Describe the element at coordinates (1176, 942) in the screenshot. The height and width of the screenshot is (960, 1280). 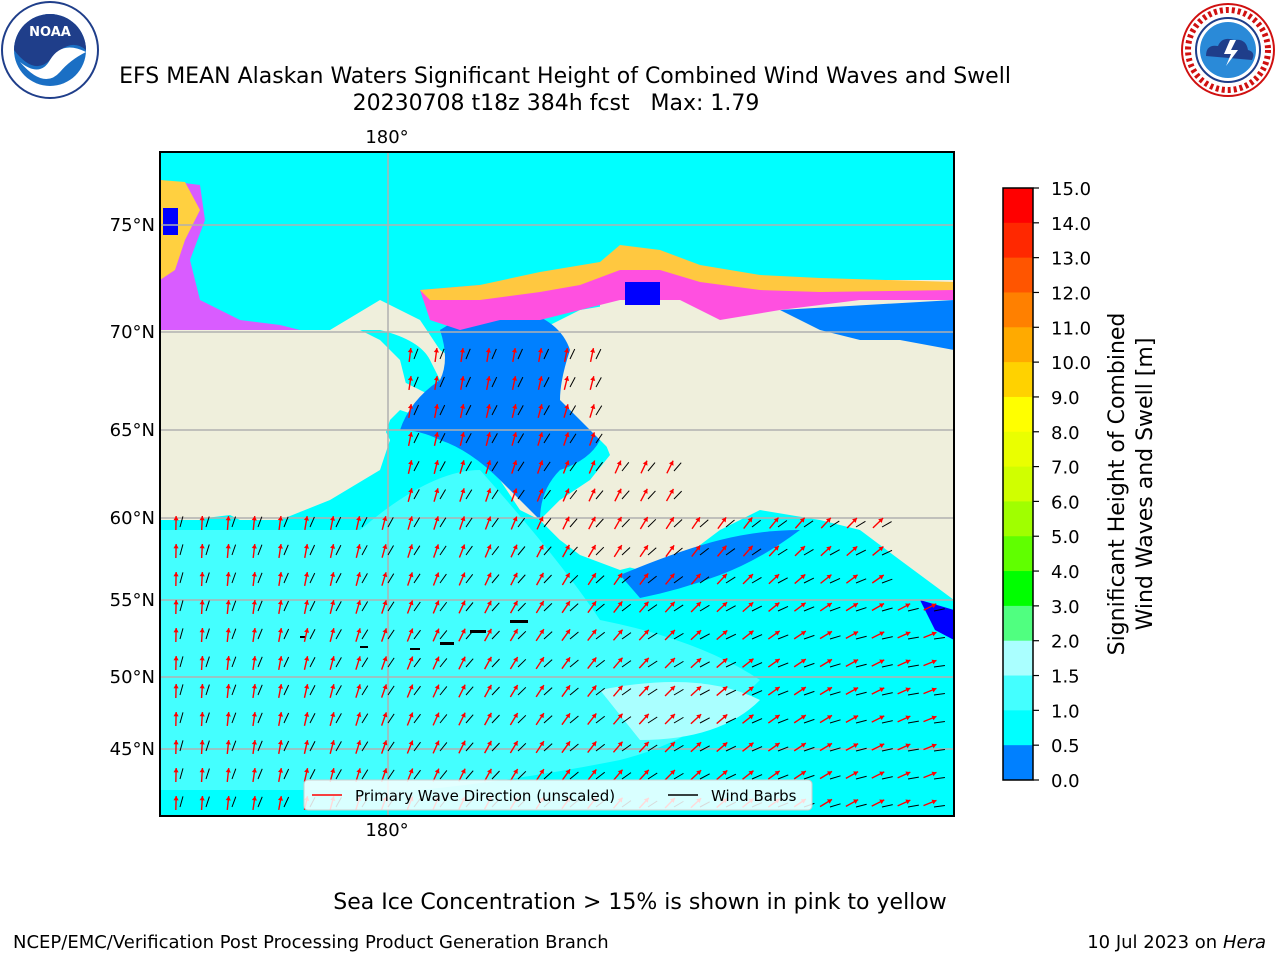
I see `footer-date: 10 Jul 2023 on Hera` at that location.